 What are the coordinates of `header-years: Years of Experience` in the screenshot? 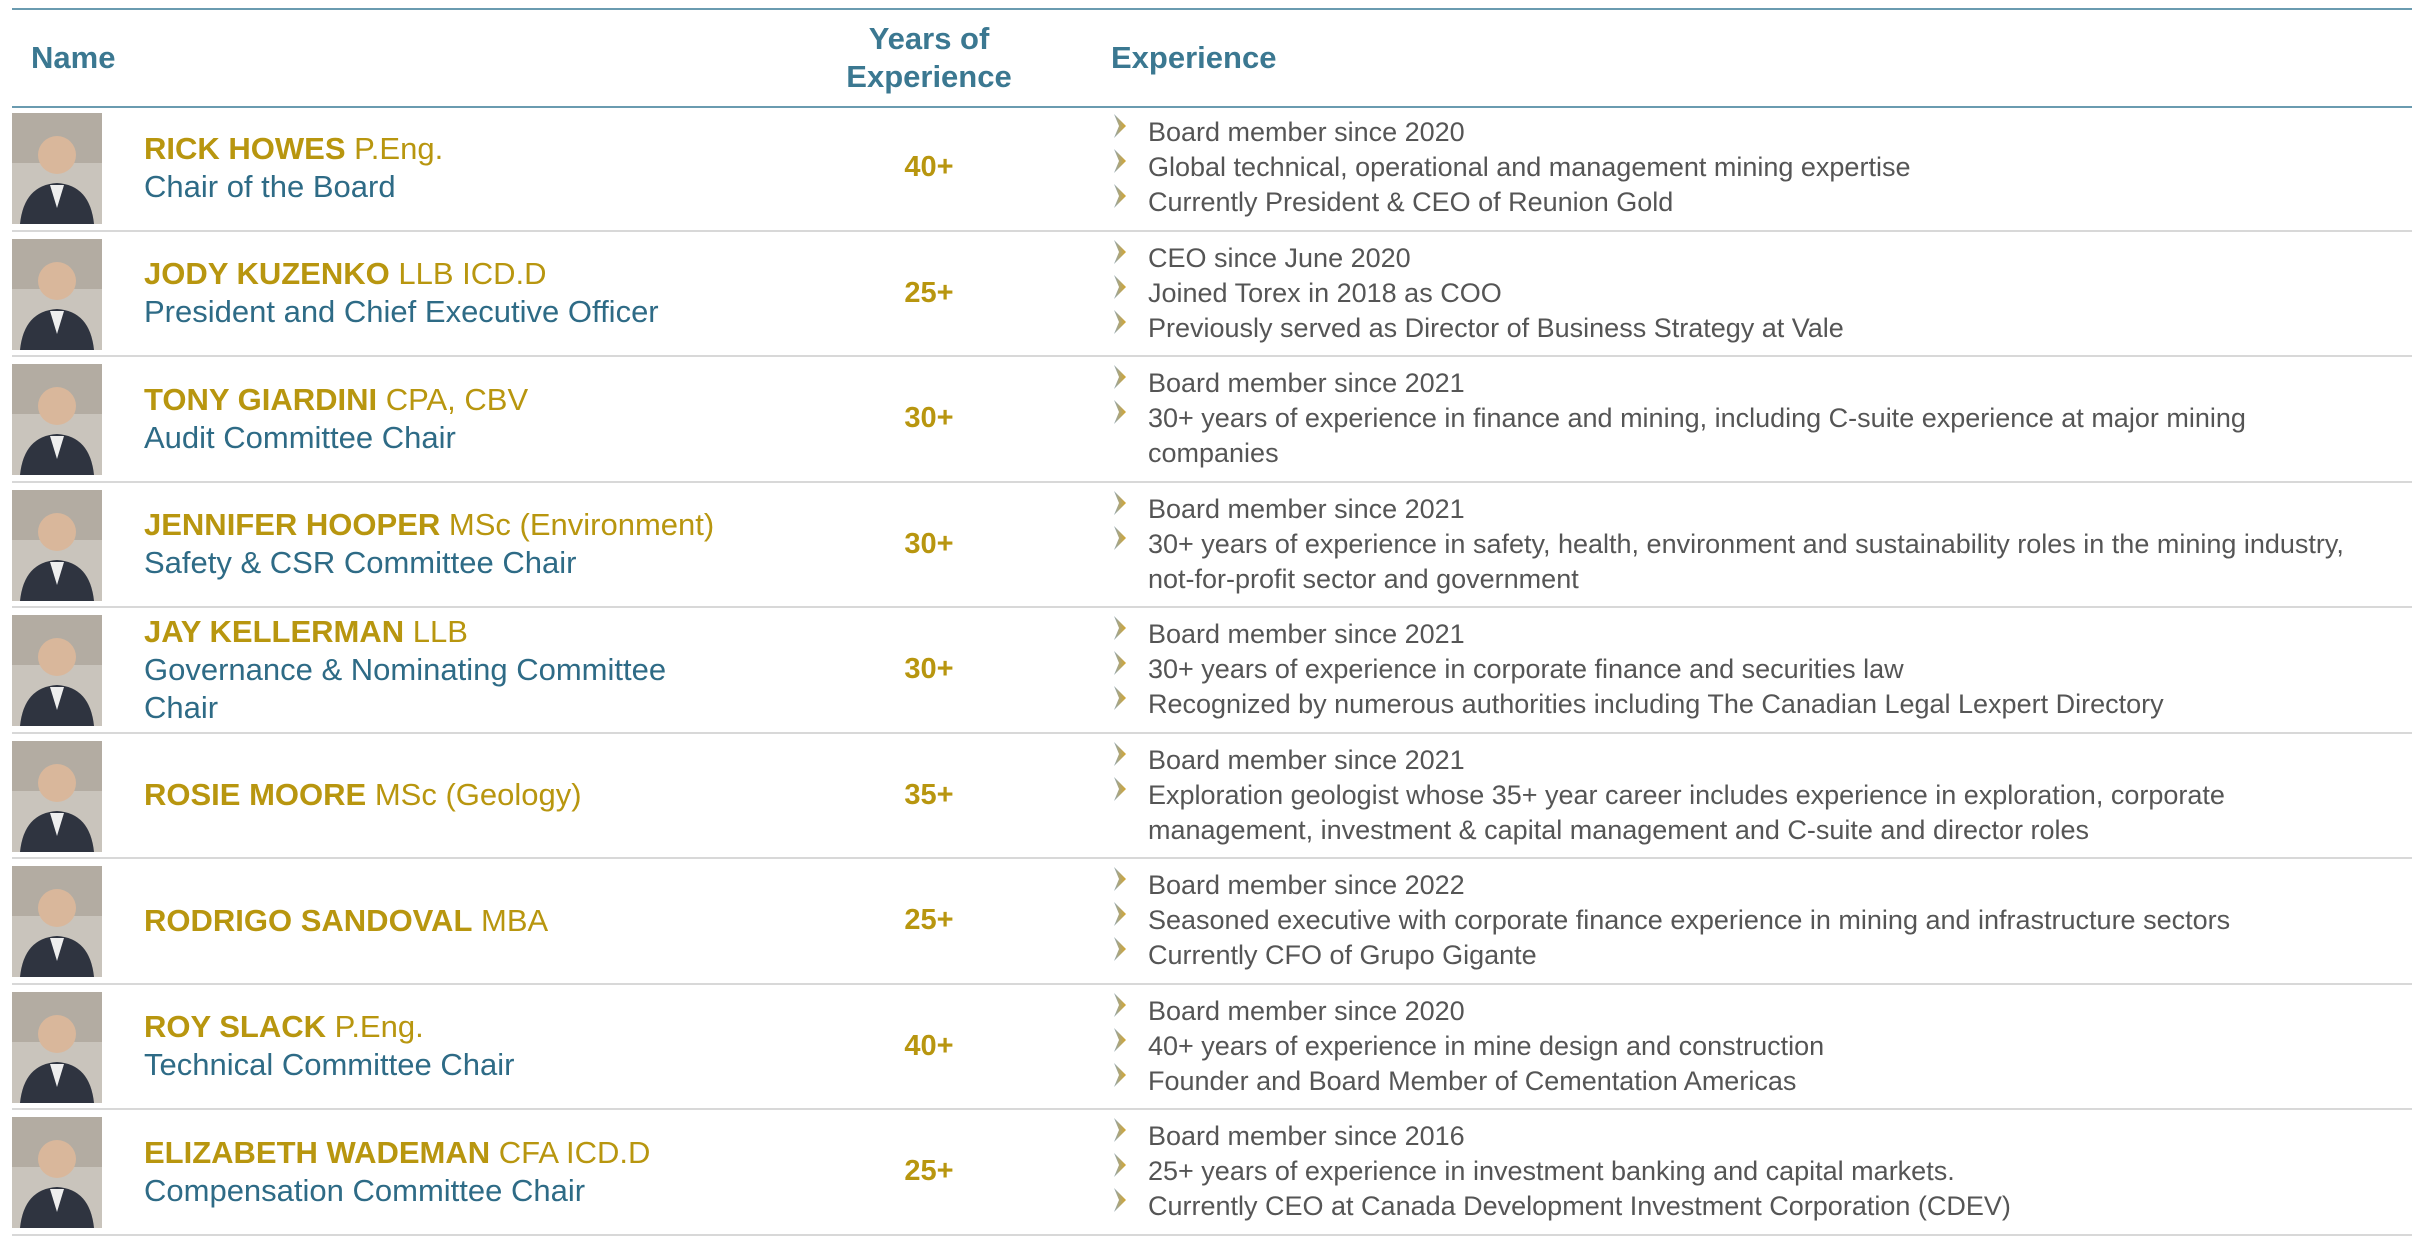 It's located at (929, 57).